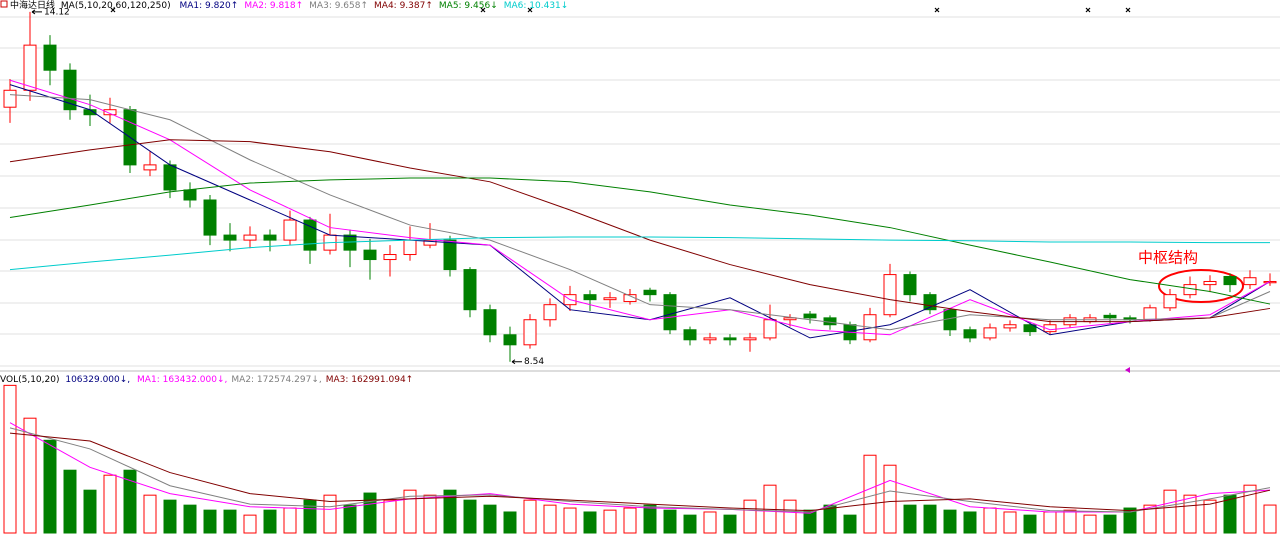  Describe the element at coordinates (403, 6) in the screenshot. I see `legend-entry: MA4: 9.387↑` at that location.